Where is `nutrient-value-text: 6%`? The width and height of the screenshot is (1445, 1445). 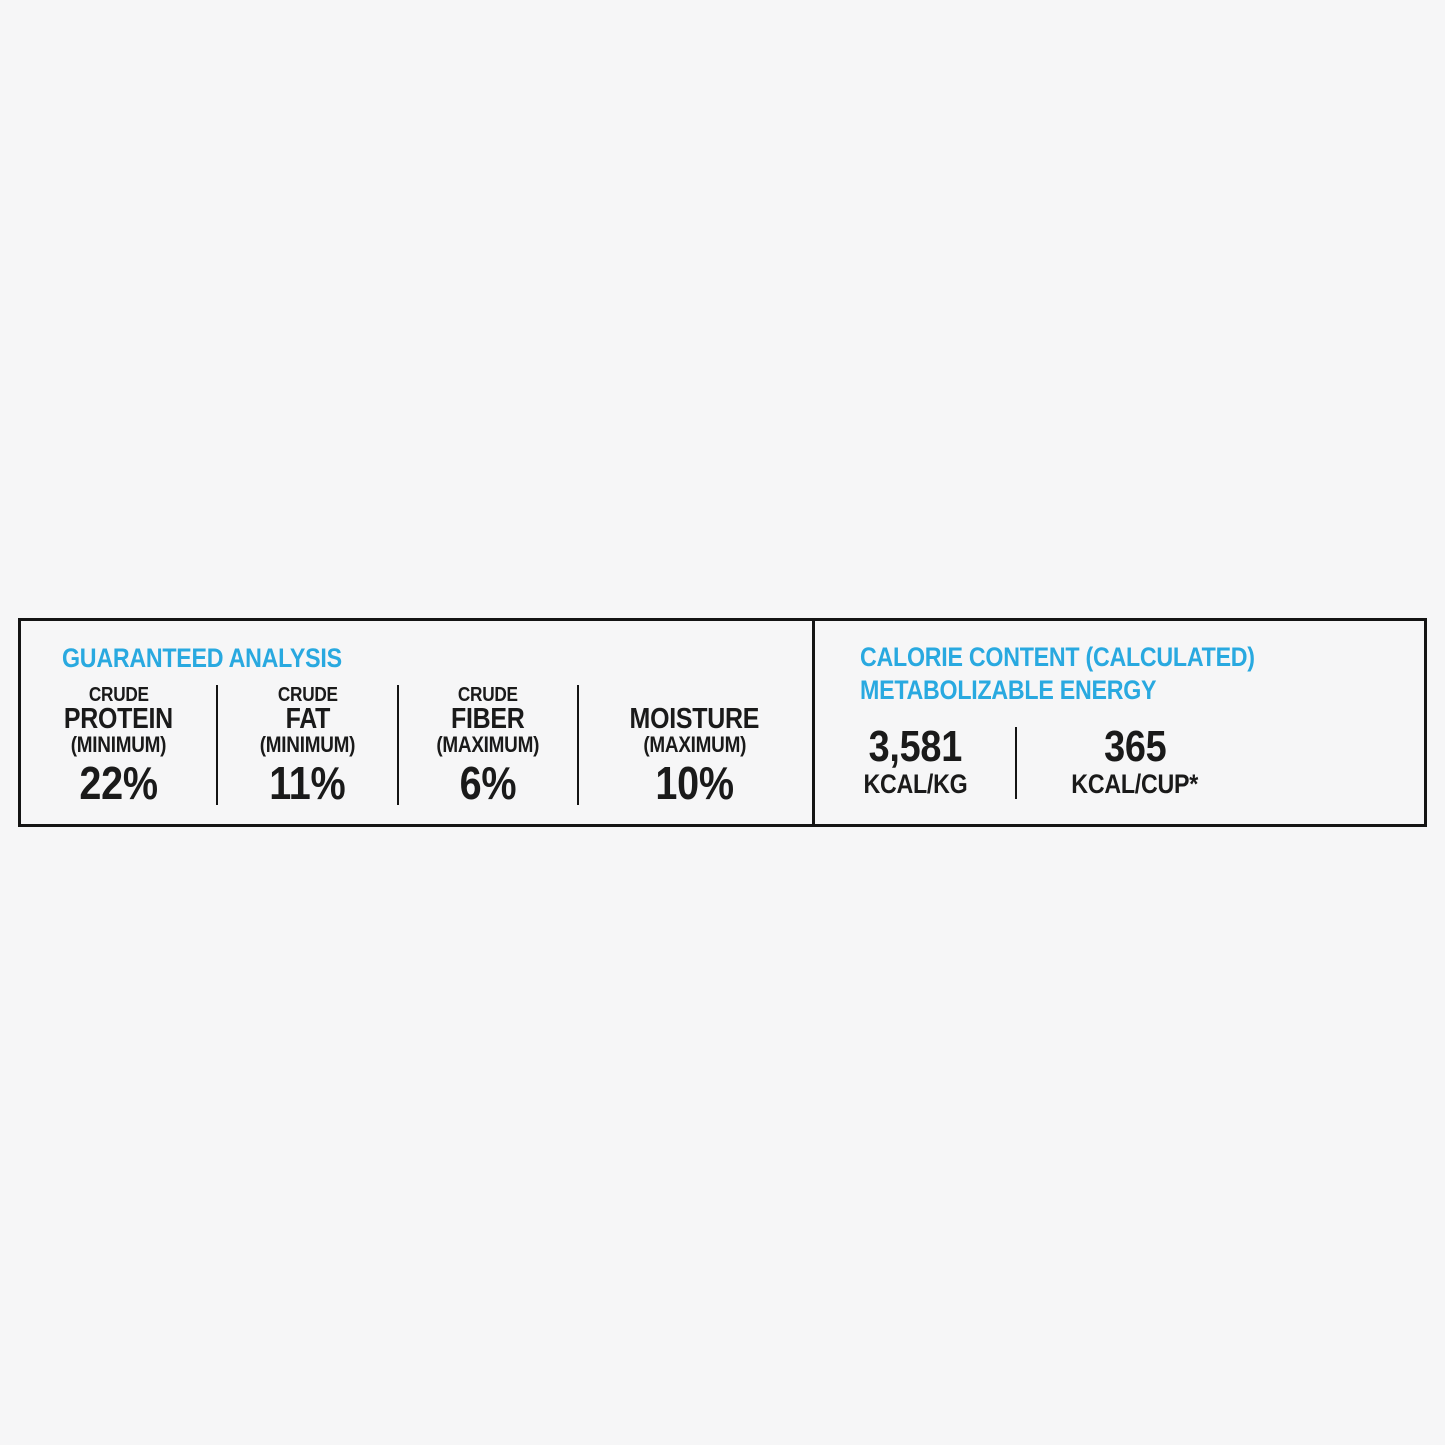 nutrient-value-text: 6% is located at coordinates (488, 783).